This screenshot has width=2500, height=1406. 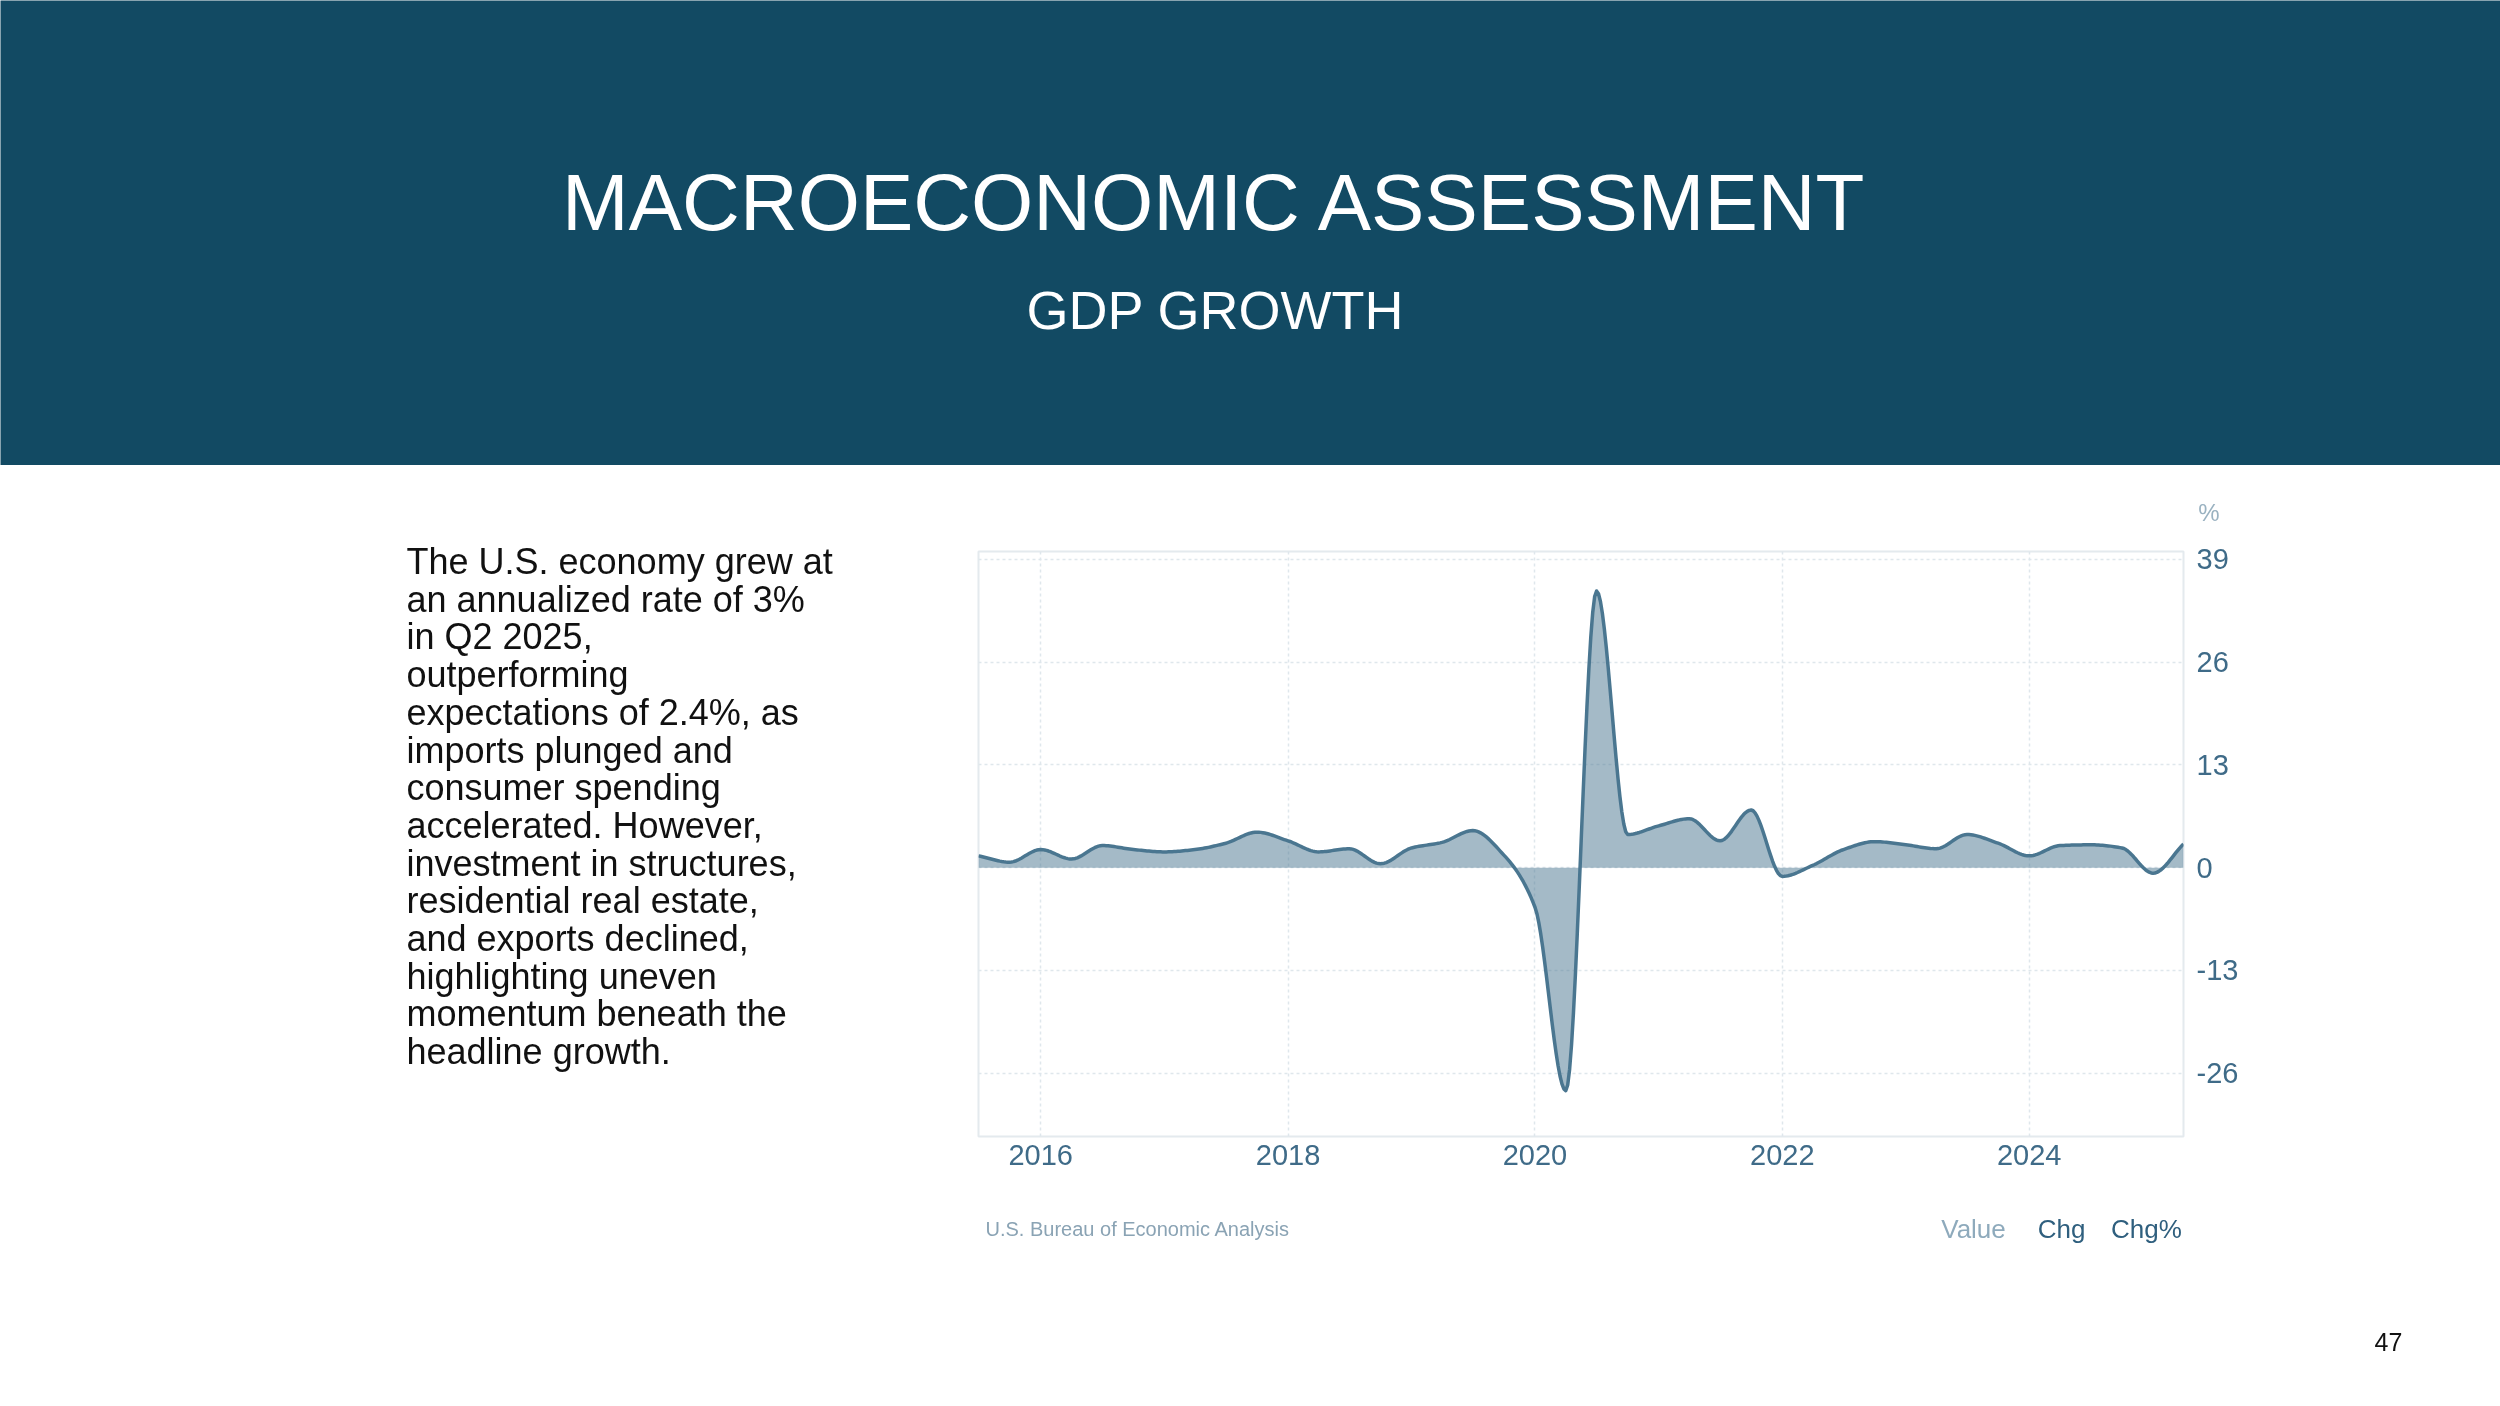 What do you see at coordinates (1973, 1228) in the screenshot?
I see `text: Value` at bounding box center [1973, 1228].